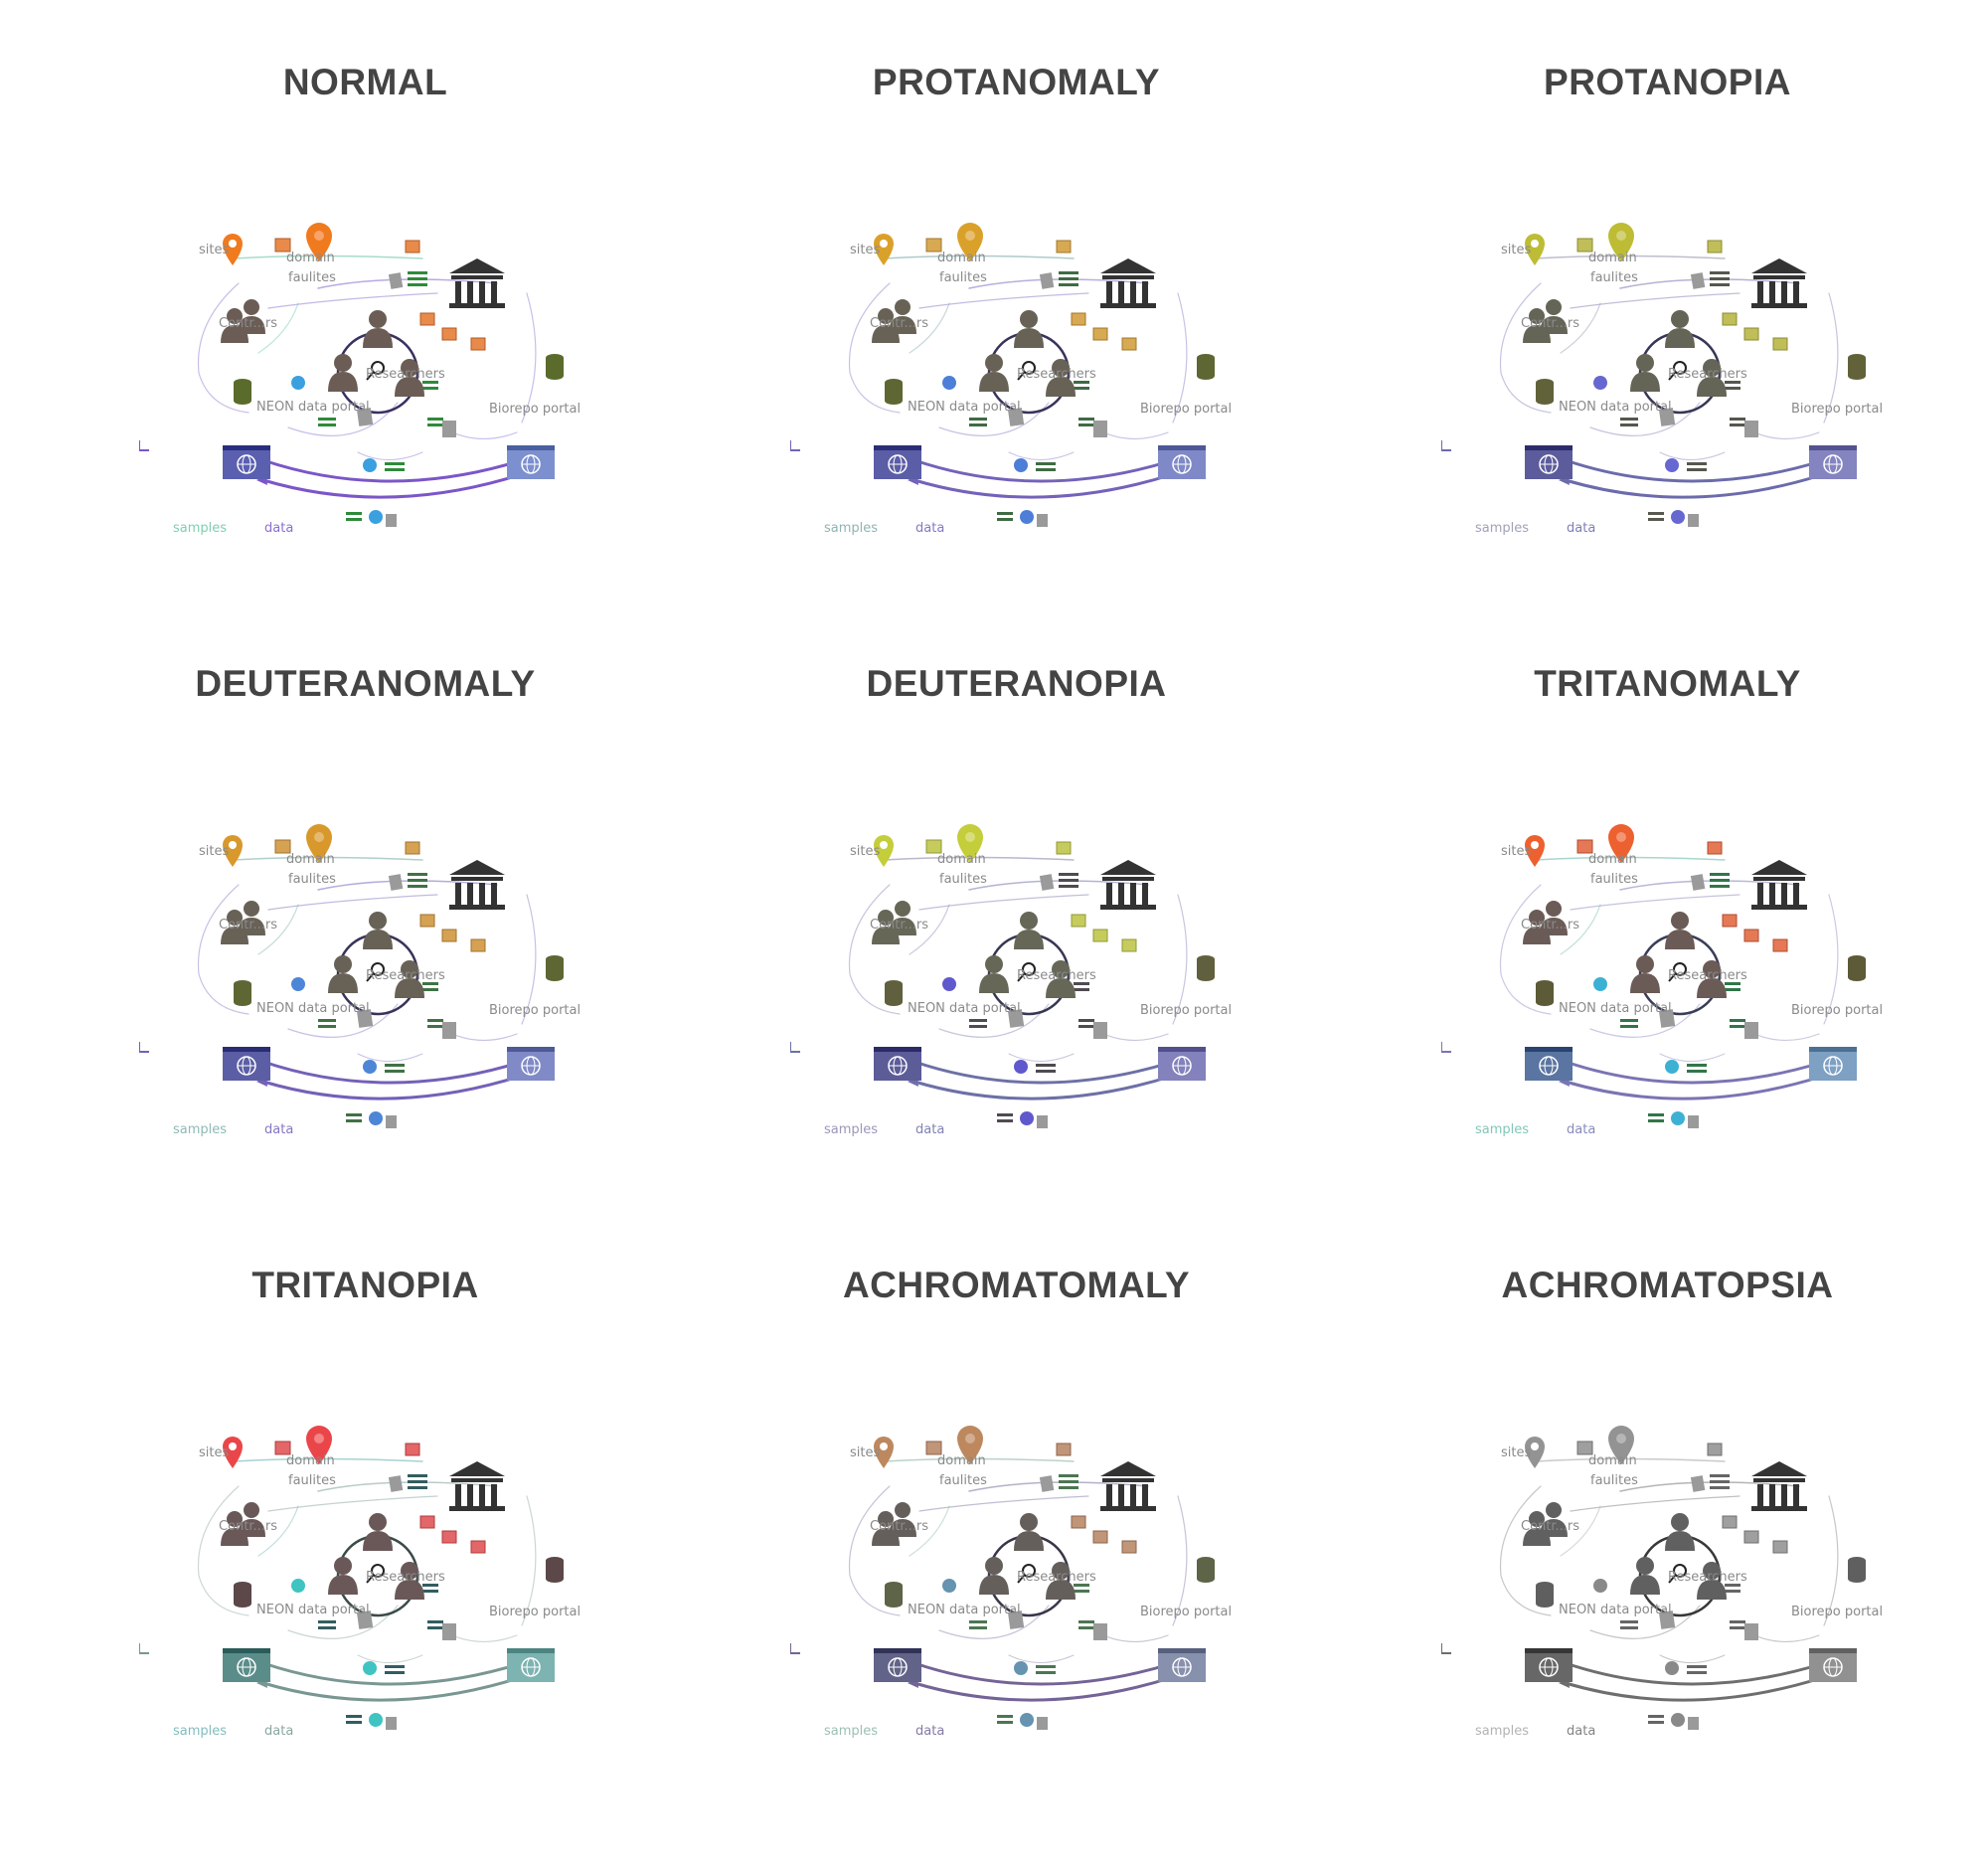 This screenshot has width=1988, height=1865. I want to click on panel-title: NORMAL, so click(365, 82).